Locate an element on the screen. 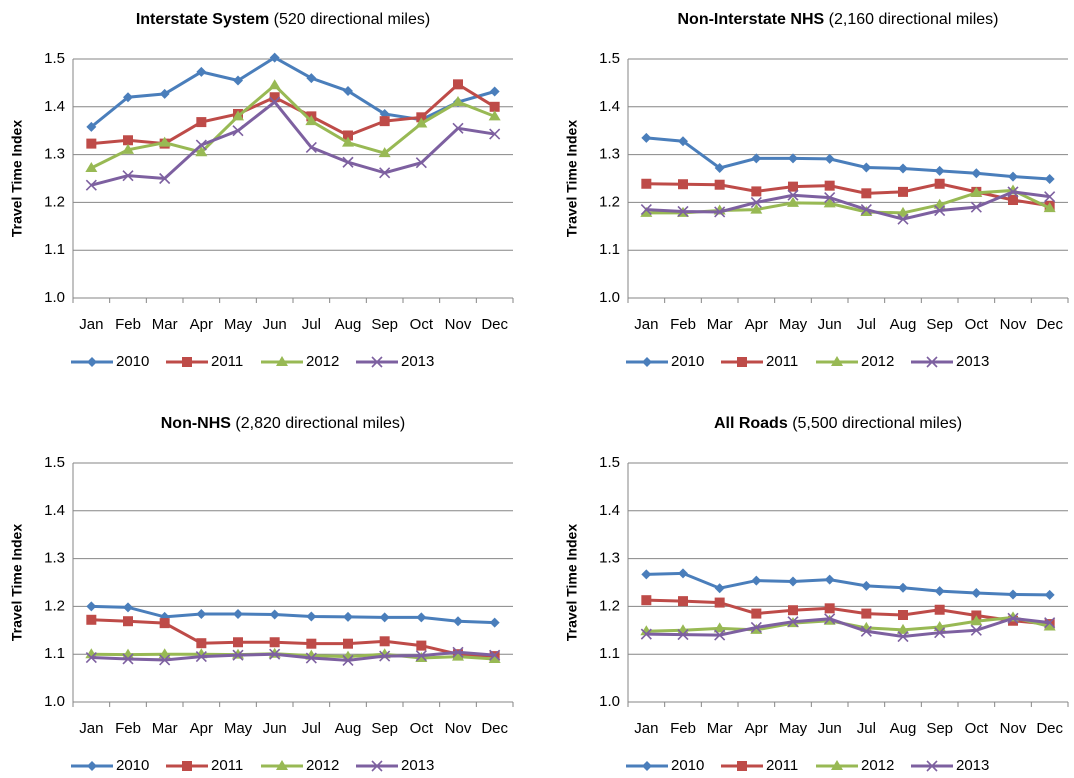 Image resolution: width=1074 pixels, height=778 pixels. x-tick-label: Jun is located at coordinates (830, 728).